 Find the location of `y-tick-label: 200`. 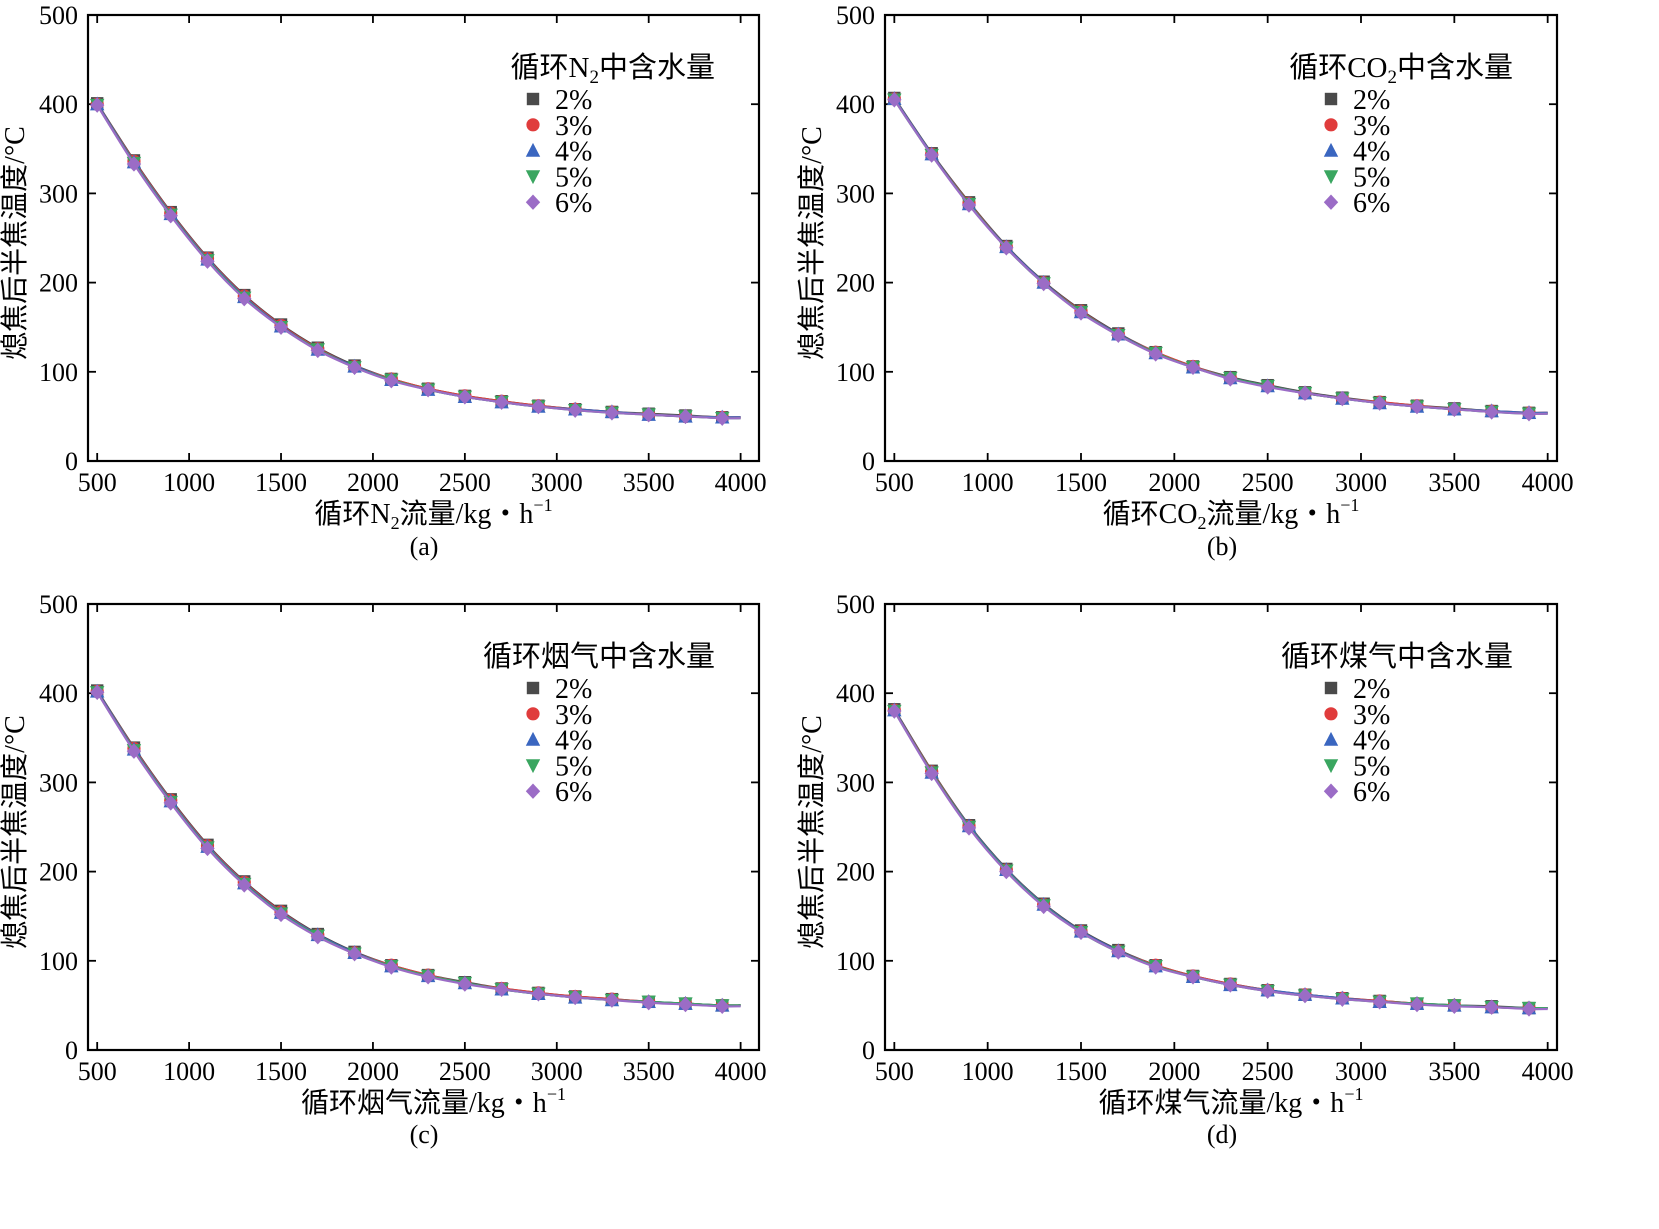

y-tick-label: 200 is located at coordinates (58, 283).